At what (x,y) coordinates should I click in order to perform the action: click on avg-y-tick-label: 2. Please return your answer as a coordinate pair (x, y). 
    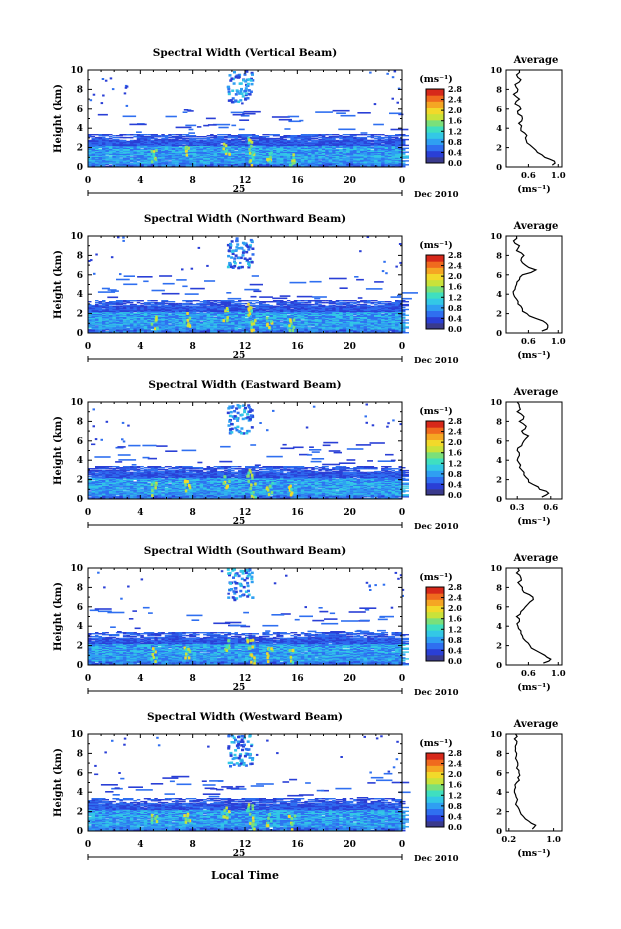
    Looking at the image, I should click on (499, 149).